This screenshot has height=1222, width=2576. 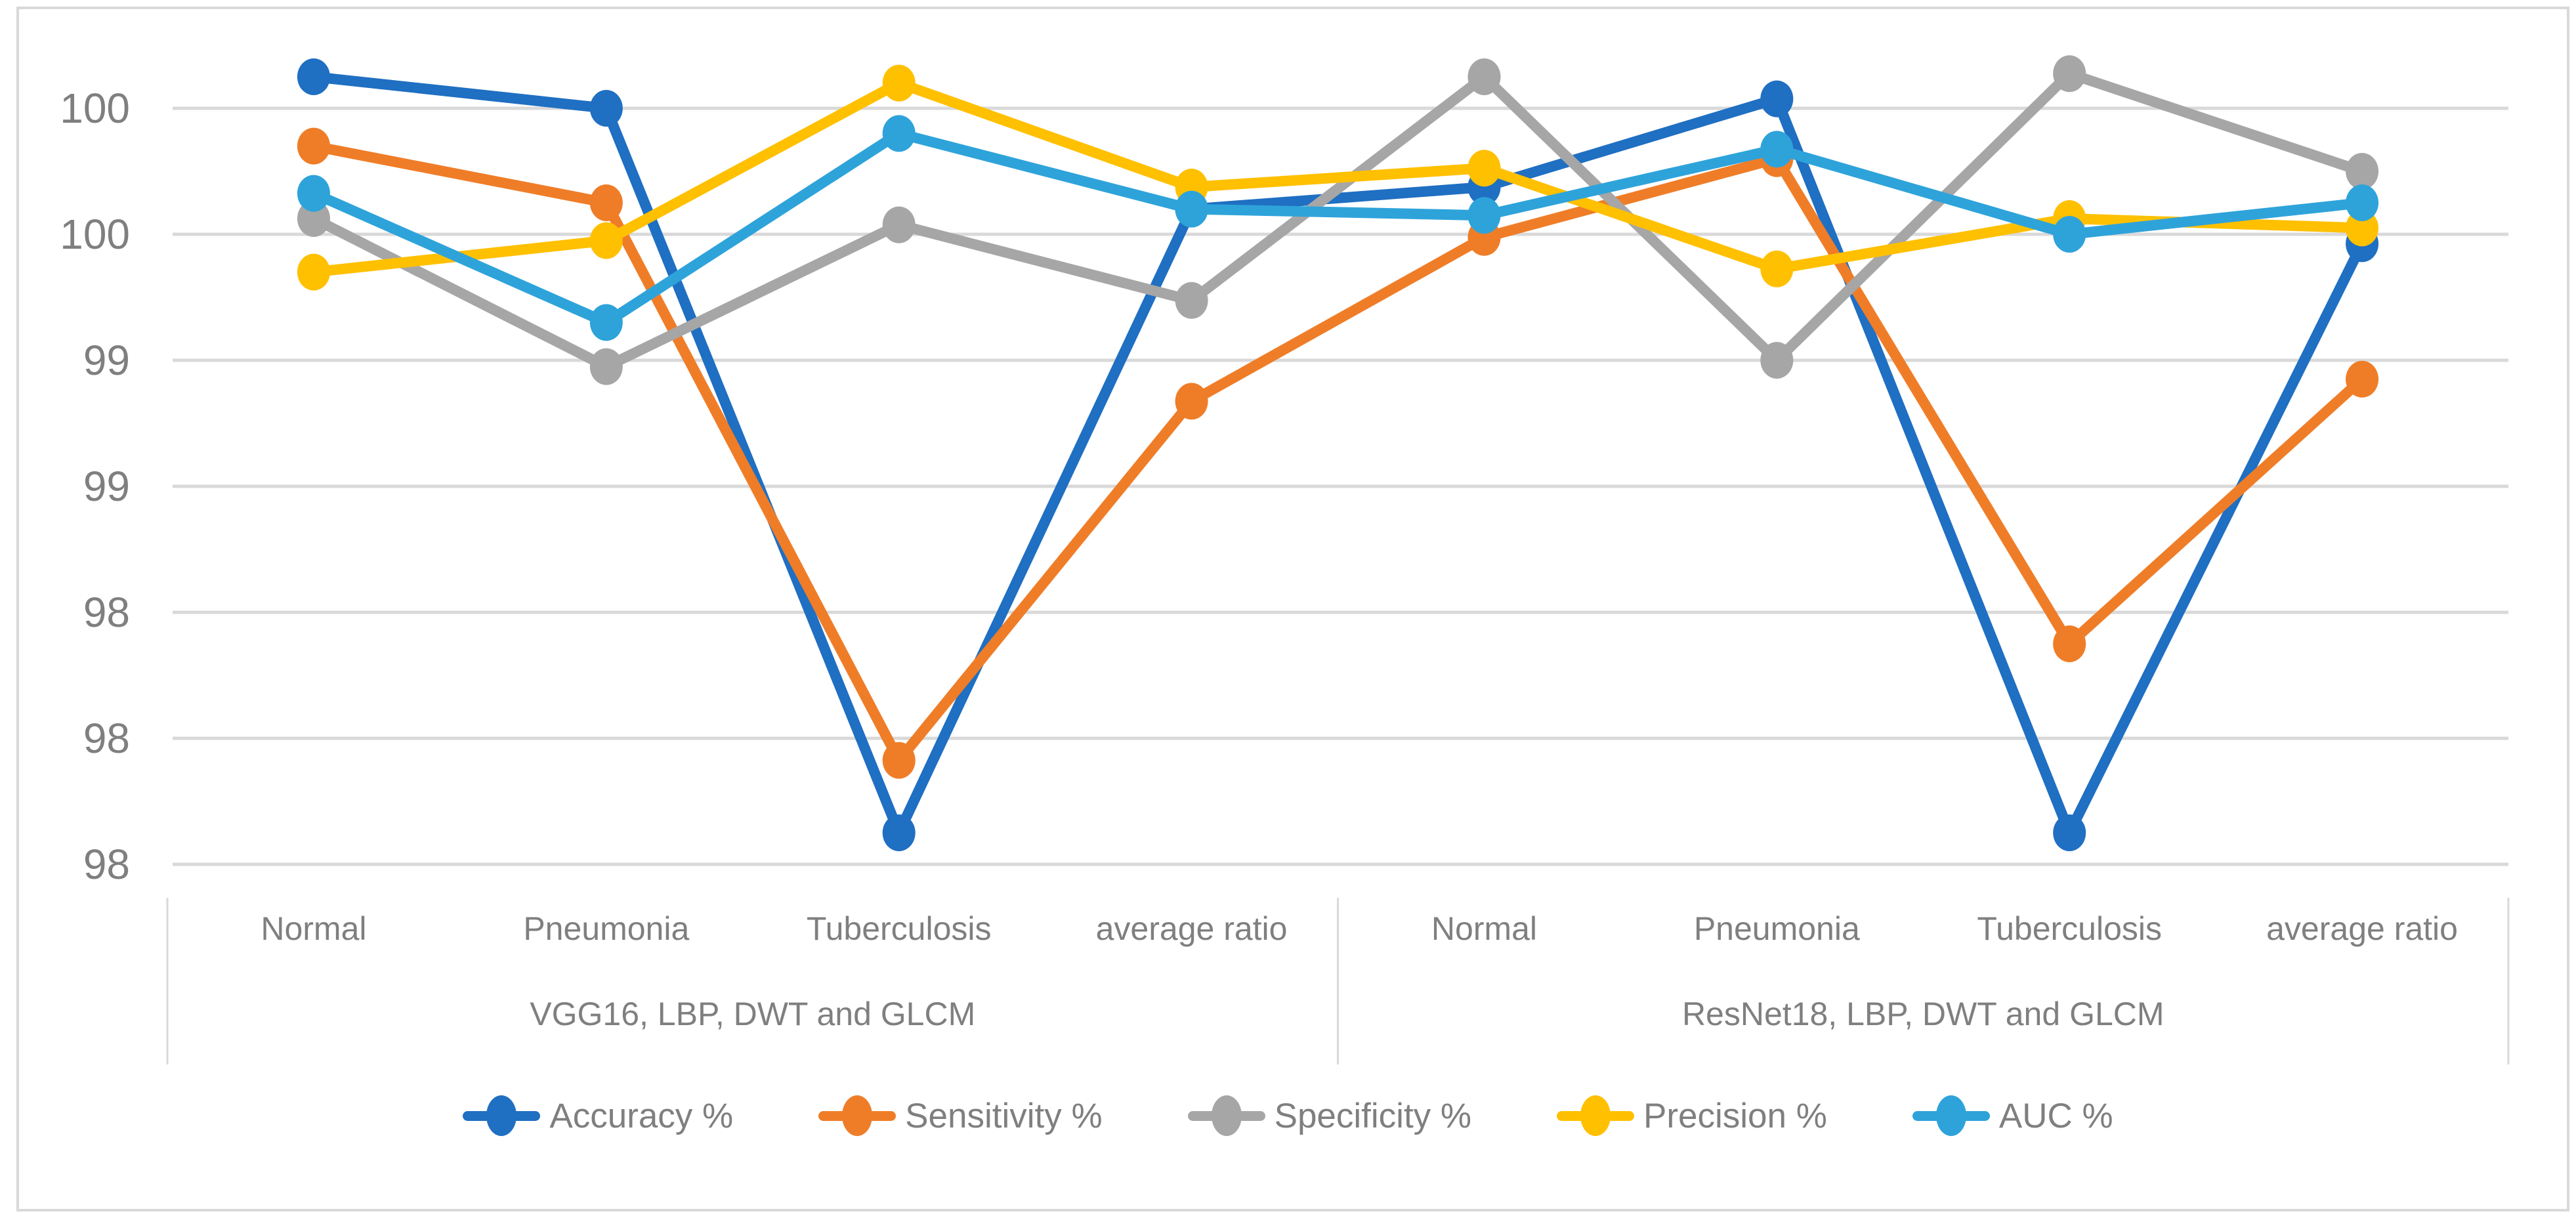 I want to click on legend-label-accuracy: Accuracy %, so click(x=641, y=1116).